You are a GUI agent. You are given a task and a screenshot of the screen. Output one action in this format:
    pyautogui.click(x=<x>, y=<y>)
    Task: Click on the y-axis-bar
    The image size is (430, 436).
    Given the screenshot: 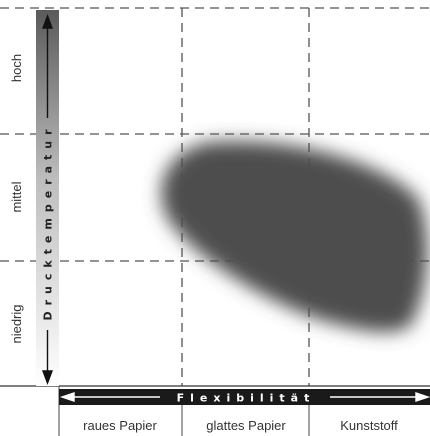 What is the action you would take?
    pyautogui.click(x=47, y=198)
    